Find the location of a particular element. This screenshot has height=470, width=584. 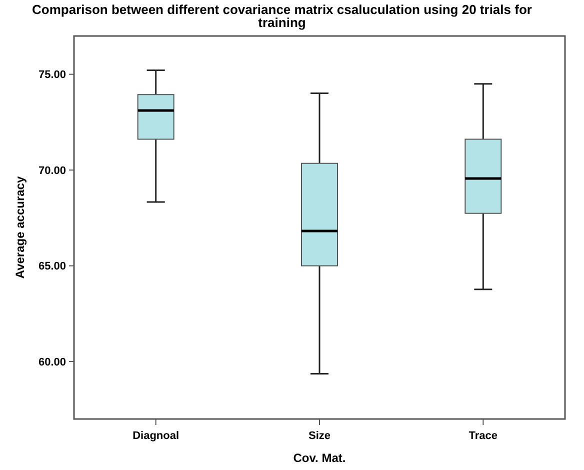

y-tick-label: 75.00 is located at coordinates (52, 75).